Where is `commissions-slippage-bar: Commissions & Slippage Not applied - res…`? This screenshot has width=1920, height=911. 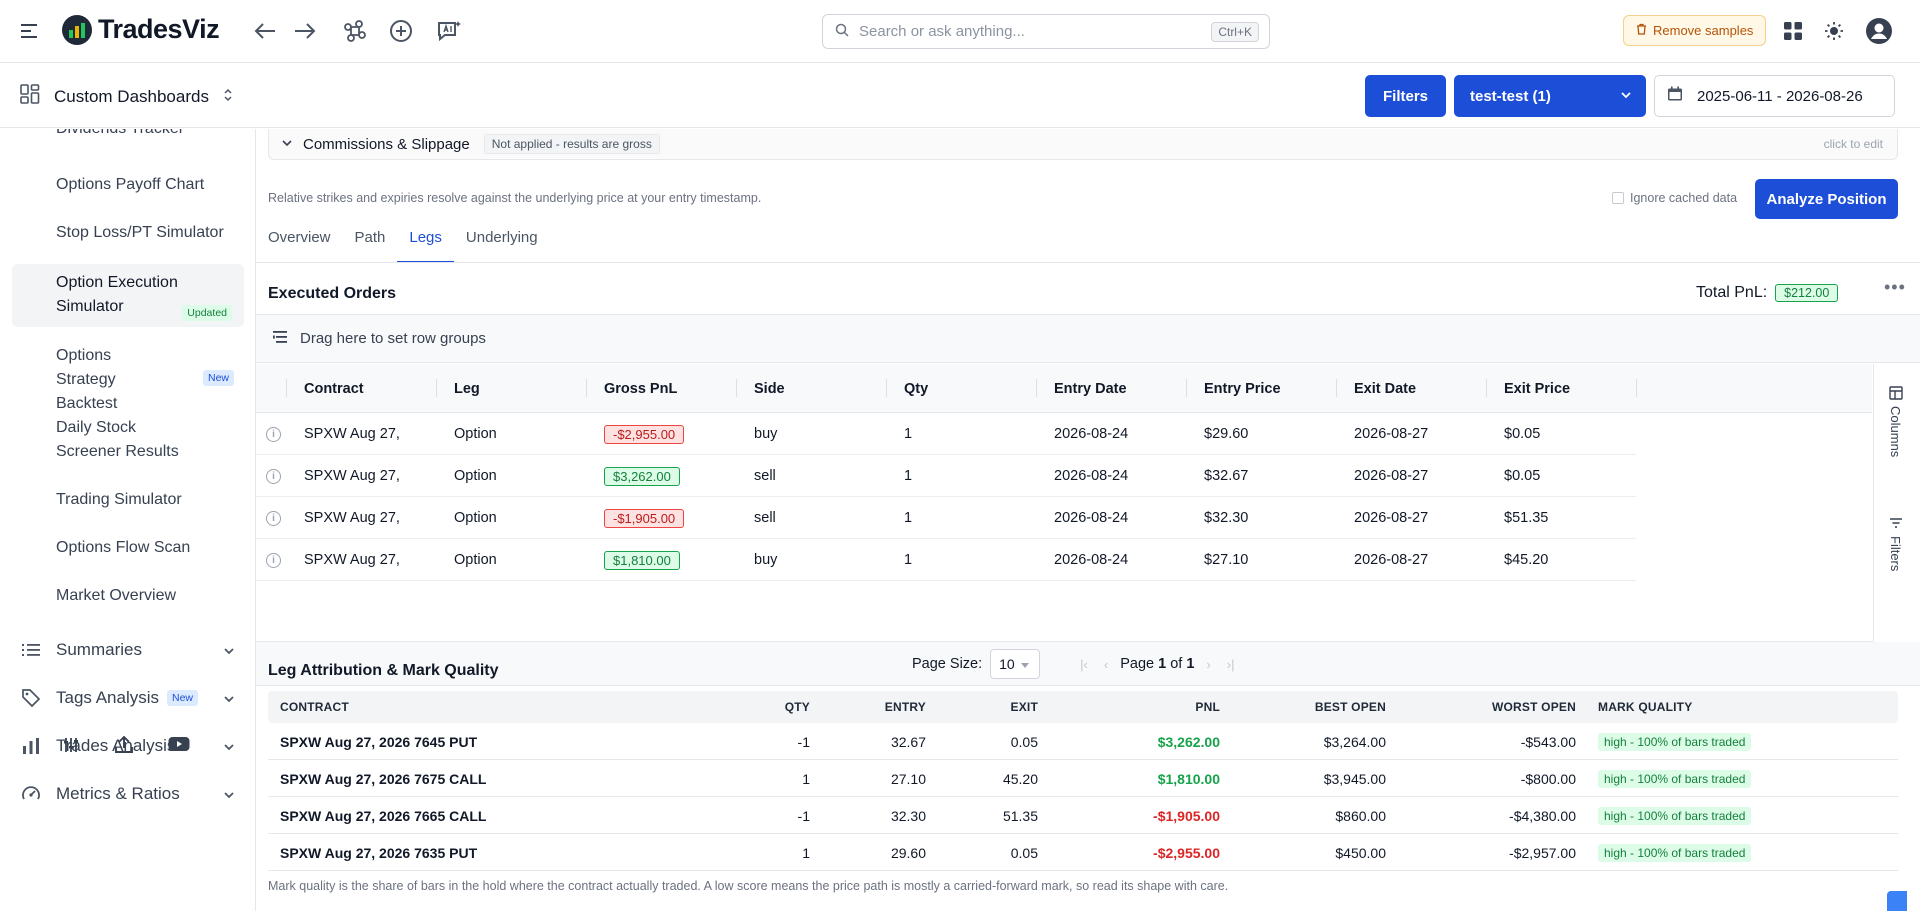
commissions-slippage-bar: Commissions & Slippage Not applied - res… is located at coordinates (1083, 144).